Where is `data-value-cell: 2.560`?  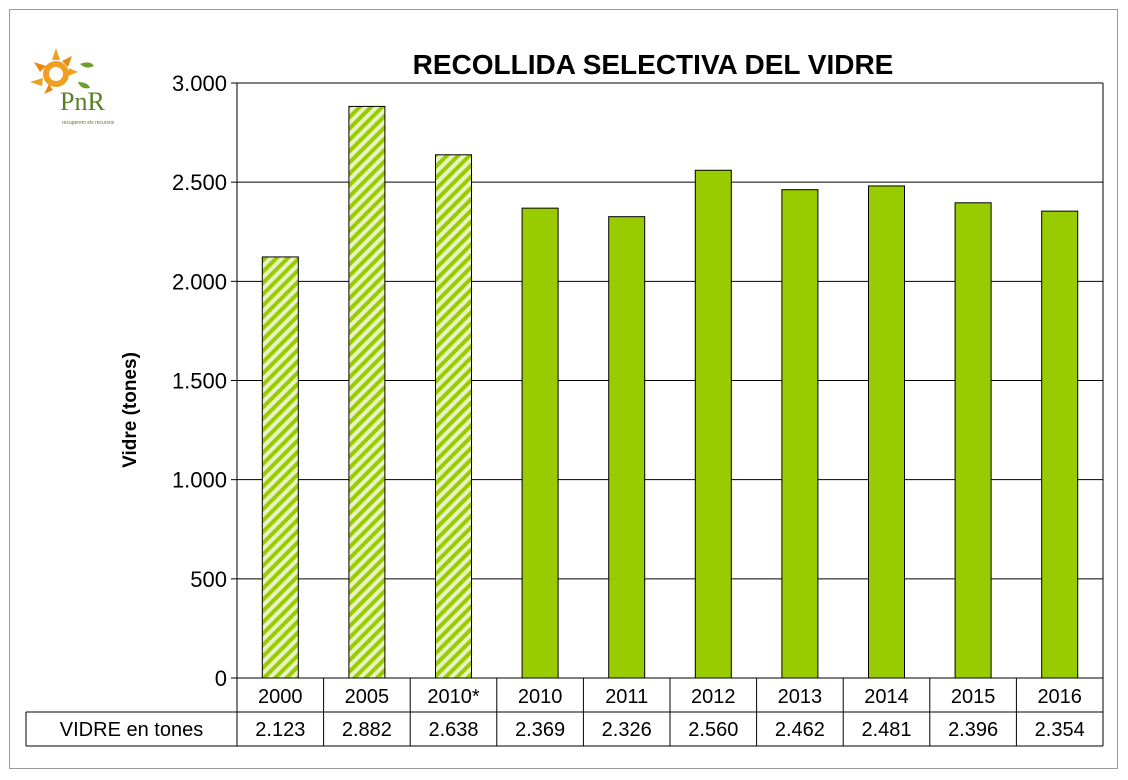
data-value-cell: 2.560 is located at coordinates (713, 730).